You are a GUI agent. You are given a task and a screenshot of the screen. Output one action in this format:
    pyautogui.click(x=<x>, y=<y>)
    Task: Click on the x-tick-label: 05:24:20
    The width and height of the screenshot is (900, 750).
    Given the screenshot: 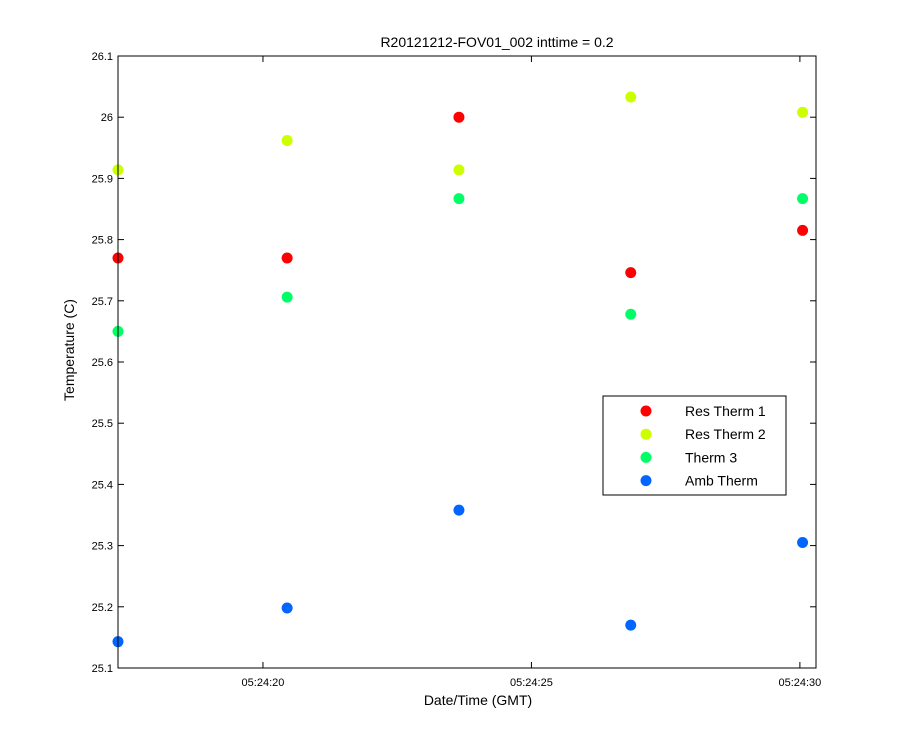 What is the action you would take?
    pyautogui.click(x=263, y=683)
    